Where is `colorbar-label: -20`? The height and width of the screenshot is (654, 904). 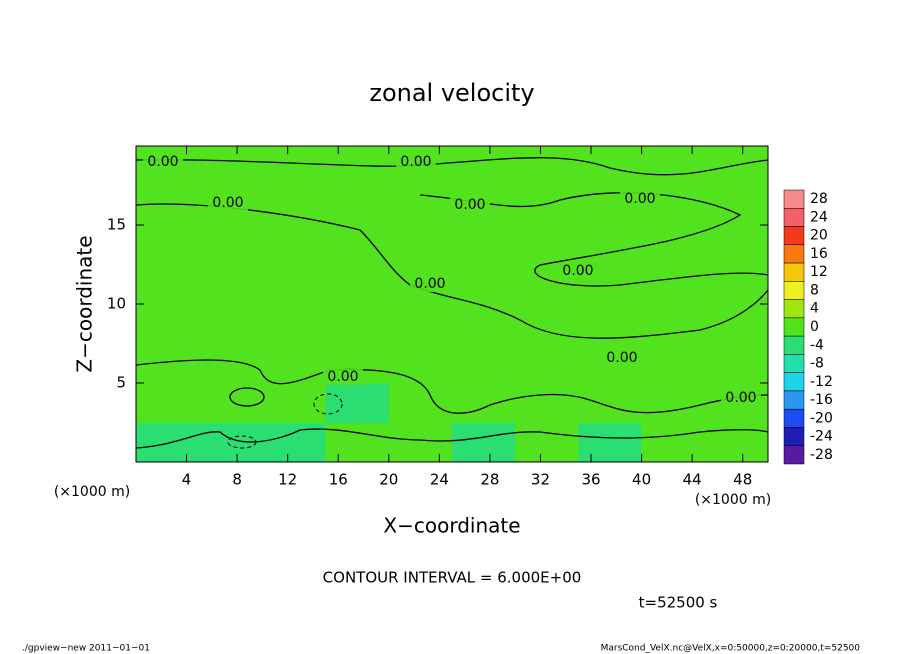 colorbar-label: -20 is located at coordinates (821, 418).